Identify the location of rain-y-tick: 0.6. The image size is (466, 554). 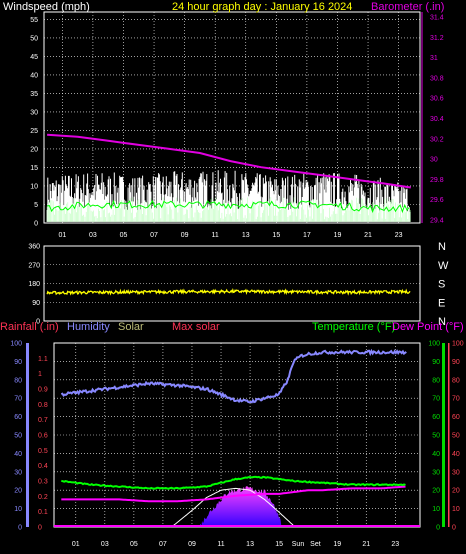
(43, 436).